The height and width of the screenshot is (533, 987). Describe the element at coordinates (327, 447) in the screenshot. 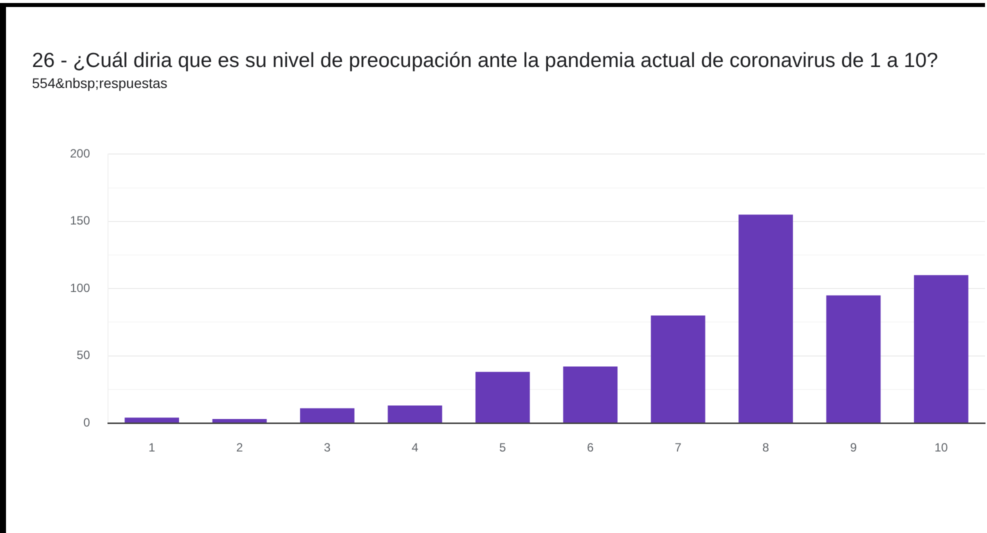

I see `x-tick-label: 3` at that location.